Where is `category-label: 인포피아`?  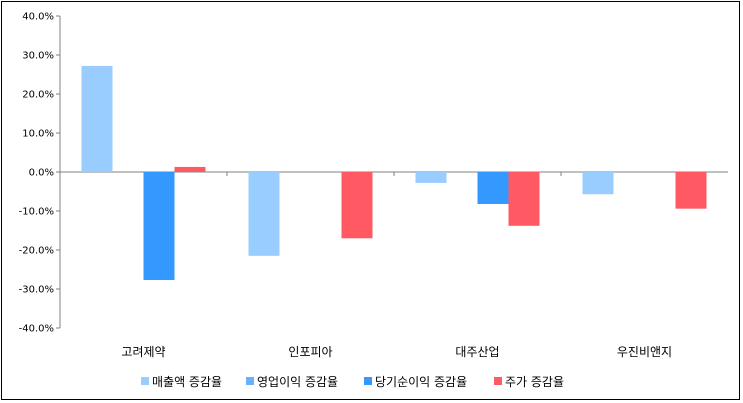
category-label: 인포피아 is located at coordinates (310, 352).